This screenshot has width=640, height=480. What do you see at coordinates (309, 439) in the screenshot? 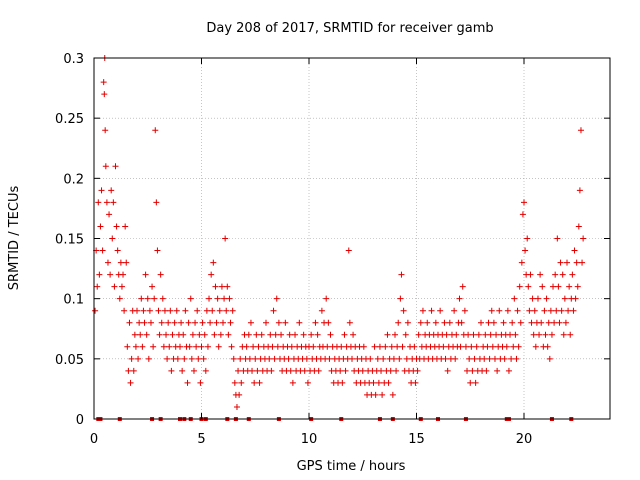
I see `x-tick-label: 10` at bounding box center [309, 439].